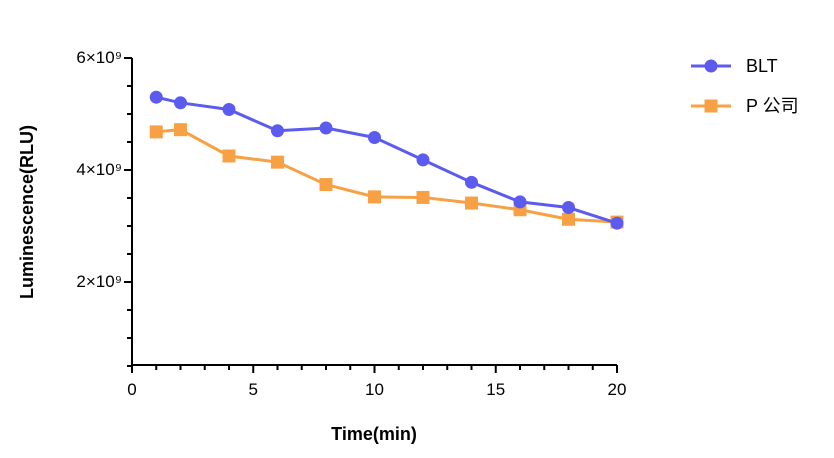  I want to click on legend: BLT P 公司, so click(745, 86).